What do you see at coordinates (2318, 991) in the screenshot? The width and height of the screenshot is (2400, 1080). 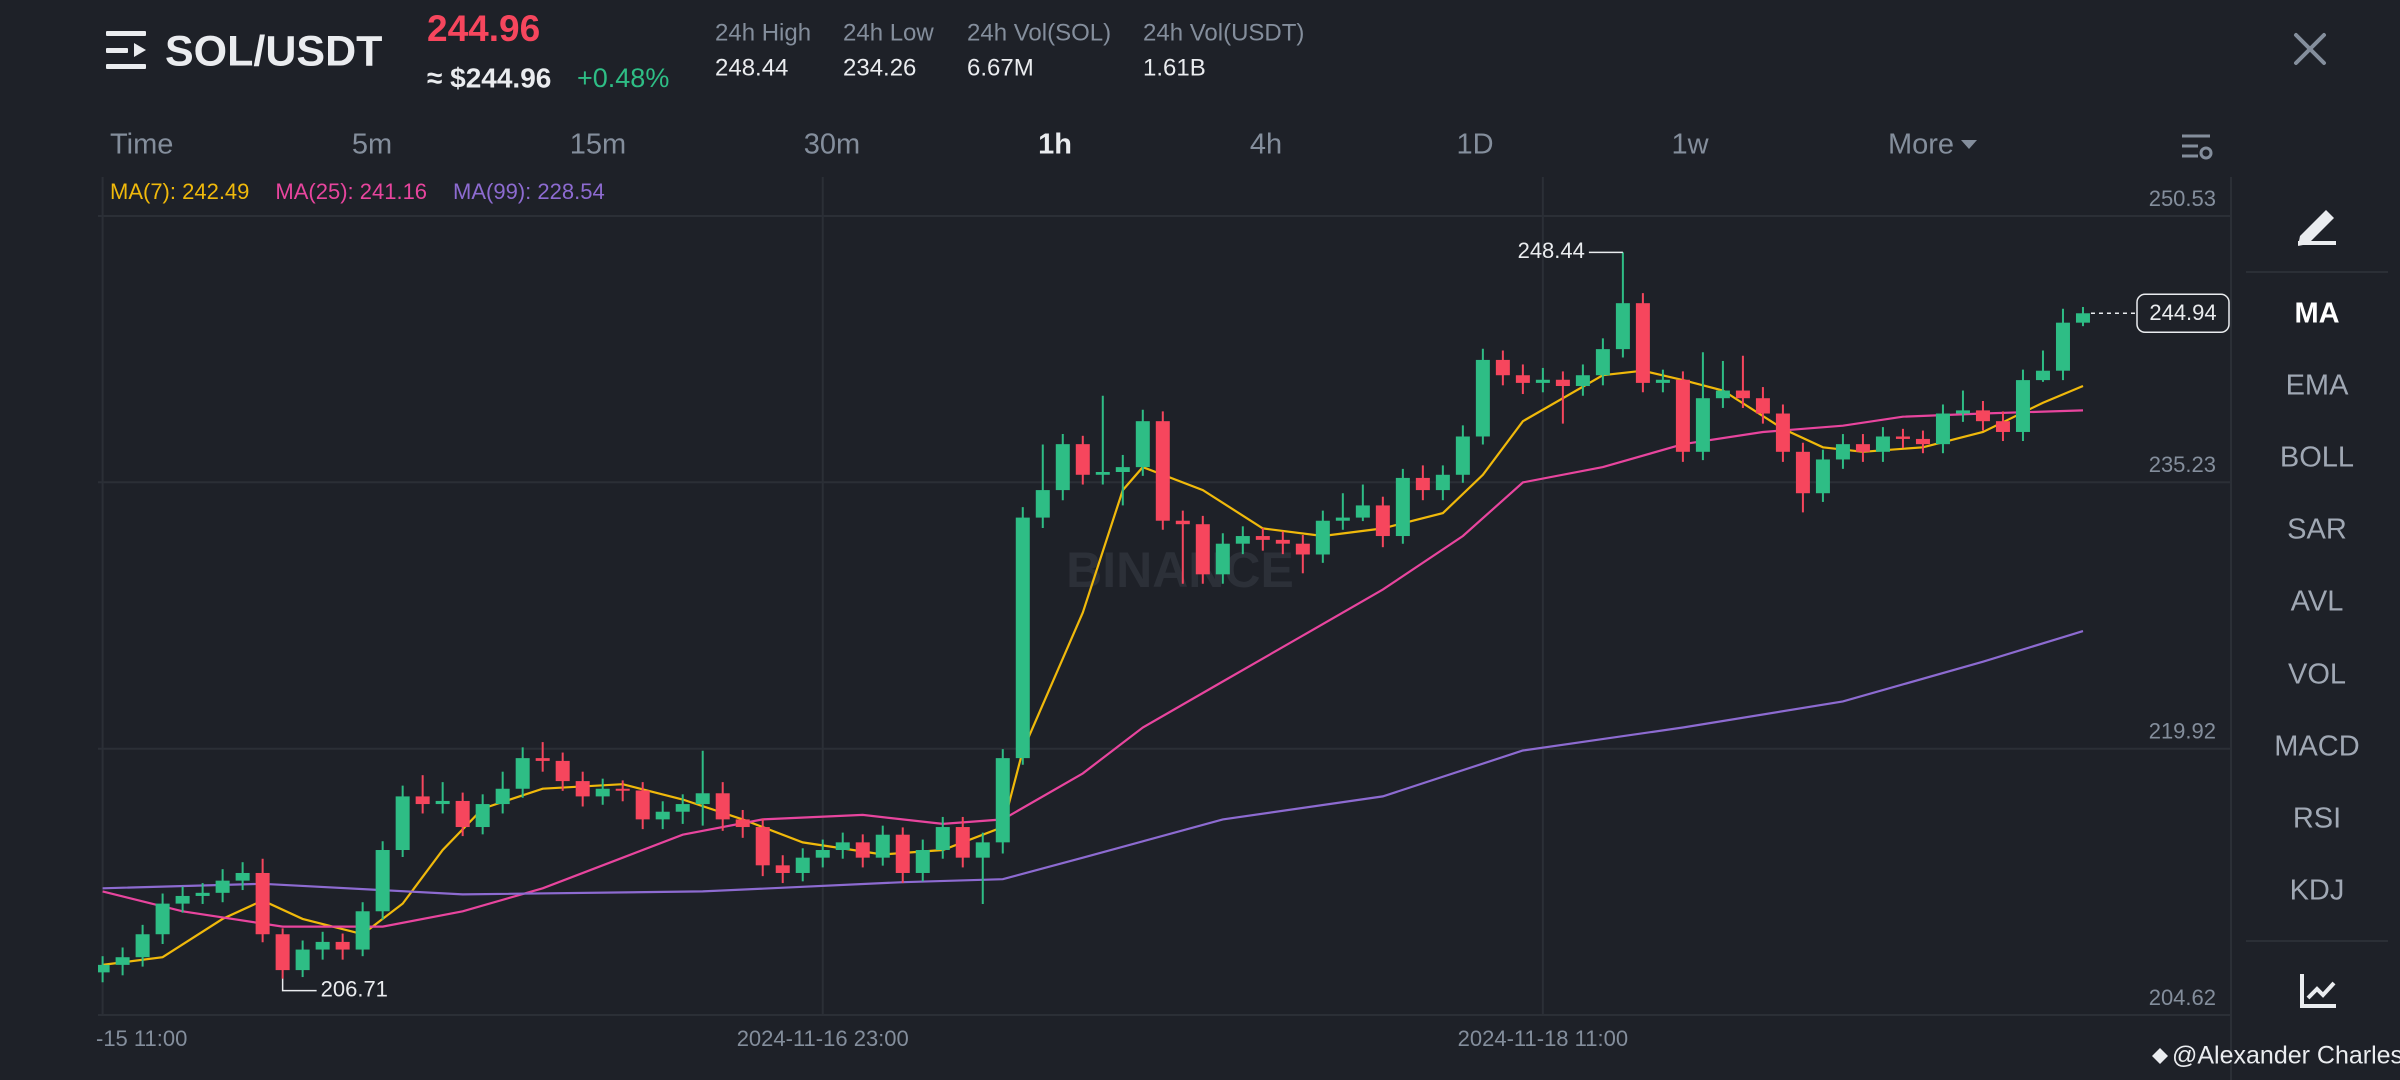 I see `indicator-chart-icon` at bounding box center [2318, 991].